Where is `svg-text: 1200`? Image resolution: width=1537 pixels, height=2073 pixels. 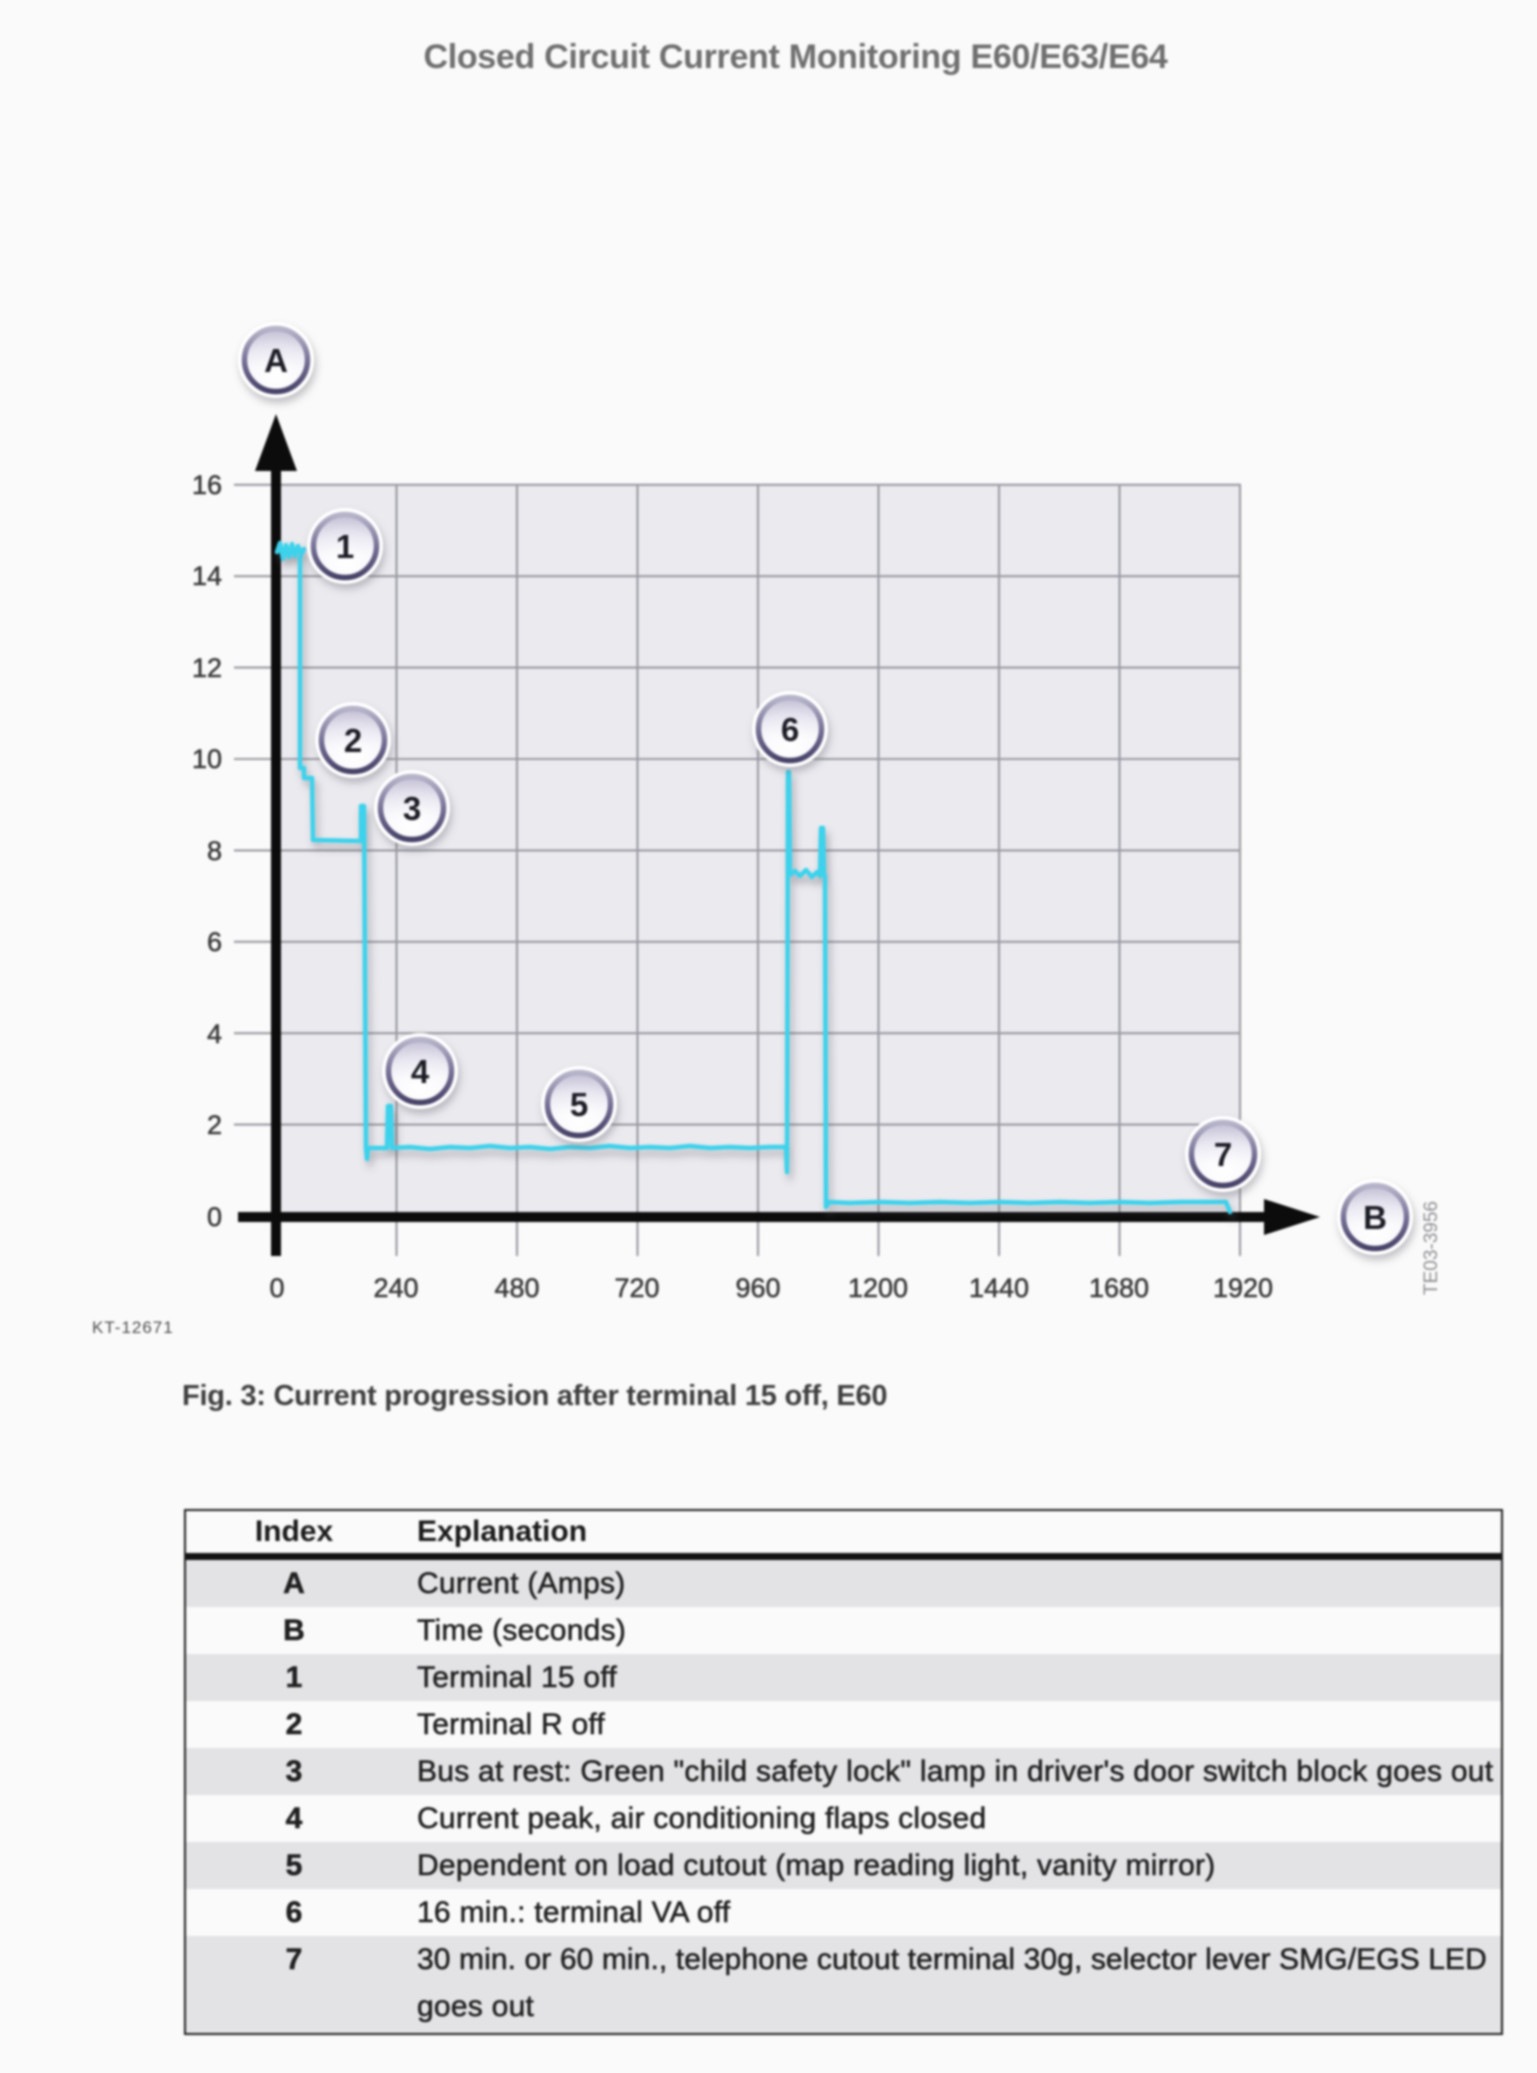 svg-text: 1200 is located at coordinates (878, 1288).